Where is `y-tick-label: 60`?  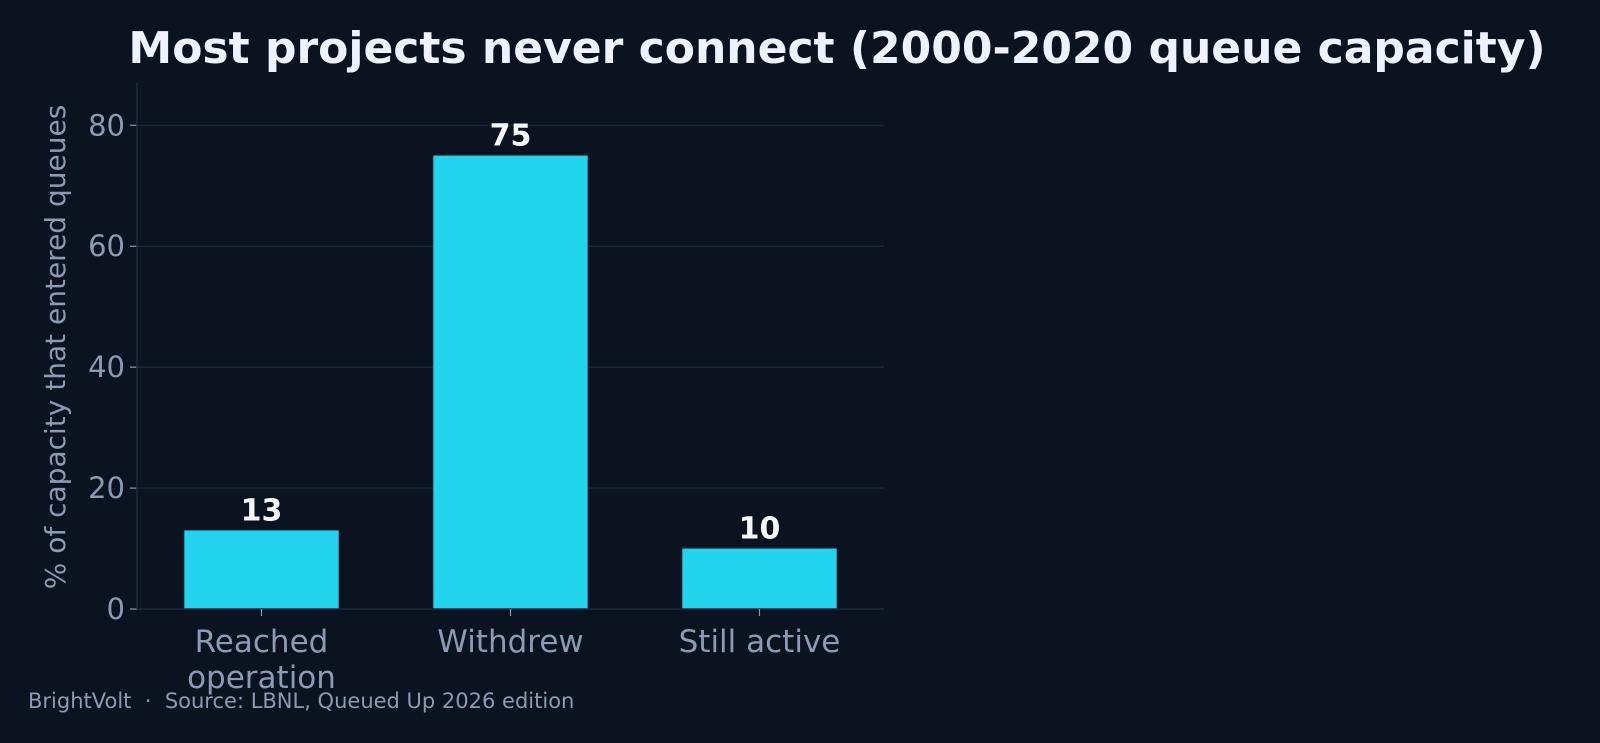
y-tick-label: 60 is located at coordinates (106, 246).